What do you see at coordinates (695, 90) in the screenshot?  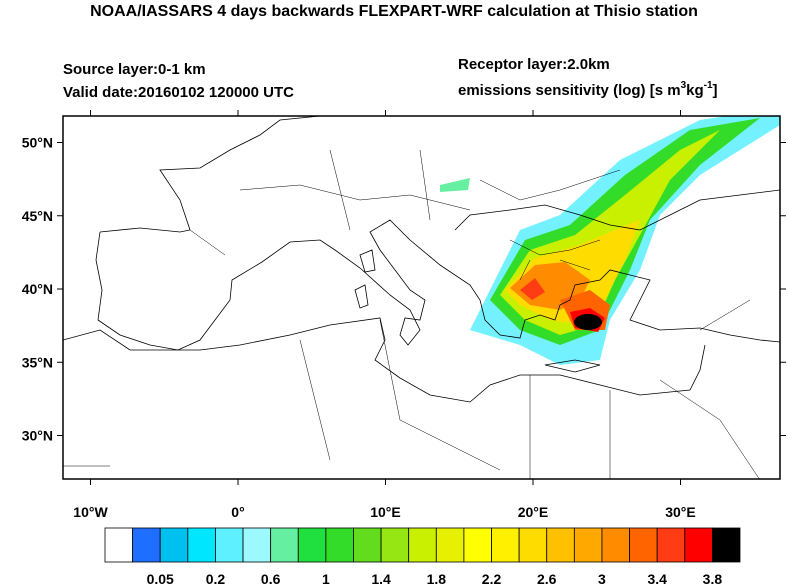 I see `units-text: kg` at bounding box center [695, 90].